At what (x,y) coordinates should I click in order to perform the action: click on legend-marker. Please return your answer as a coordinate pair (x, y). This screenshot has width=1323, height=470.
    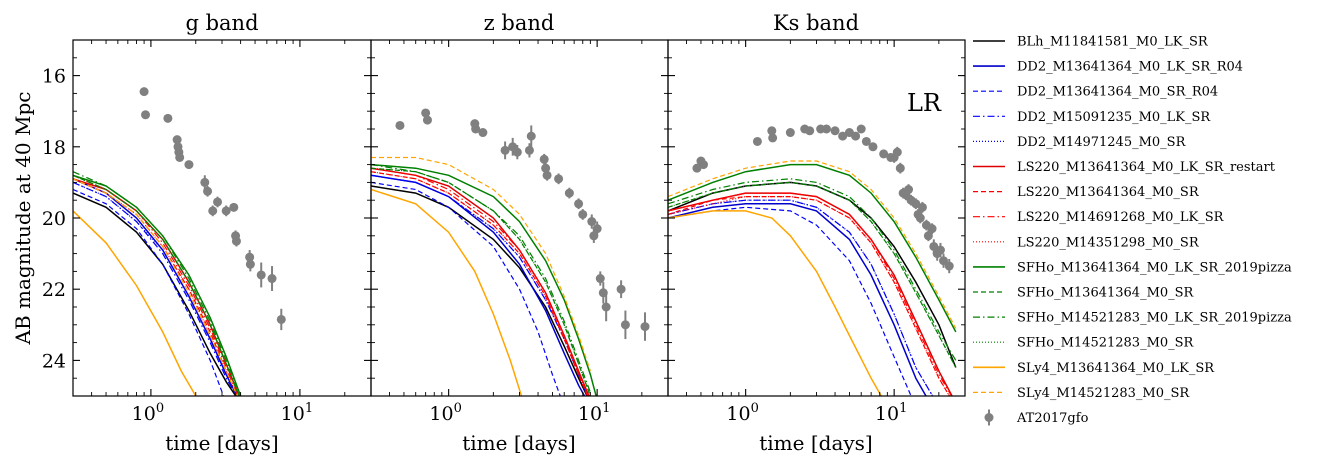
    Looking at the image, I should click on (989, 417).